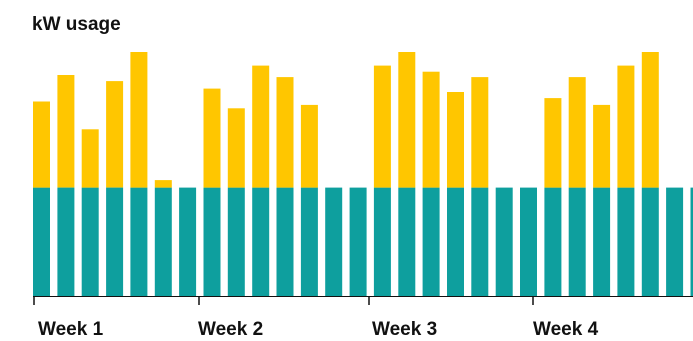 This screenshot has height=341, width=693. What do you see at coordinates (382, 126) in the screenshot?
I see `peak-bar-W3D1` at bounding box center [382, 126].